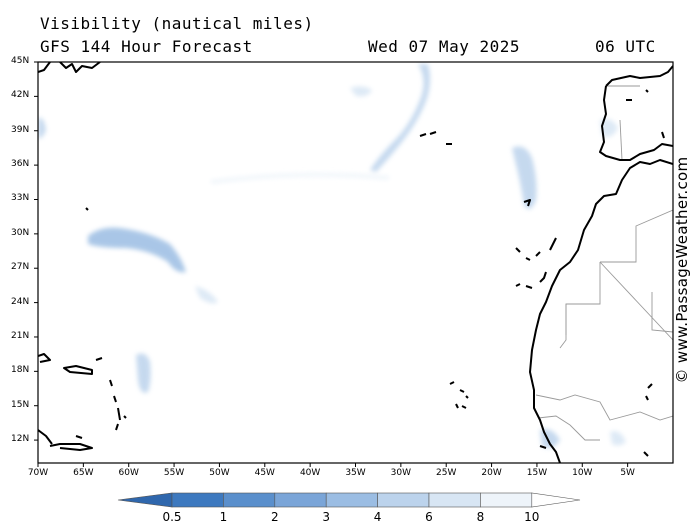 The image size is (700, 525). What do you see at coordinates (446, 473) in the screenshot?
I see `lon-label: 25W` at bounding box center [446, 473].